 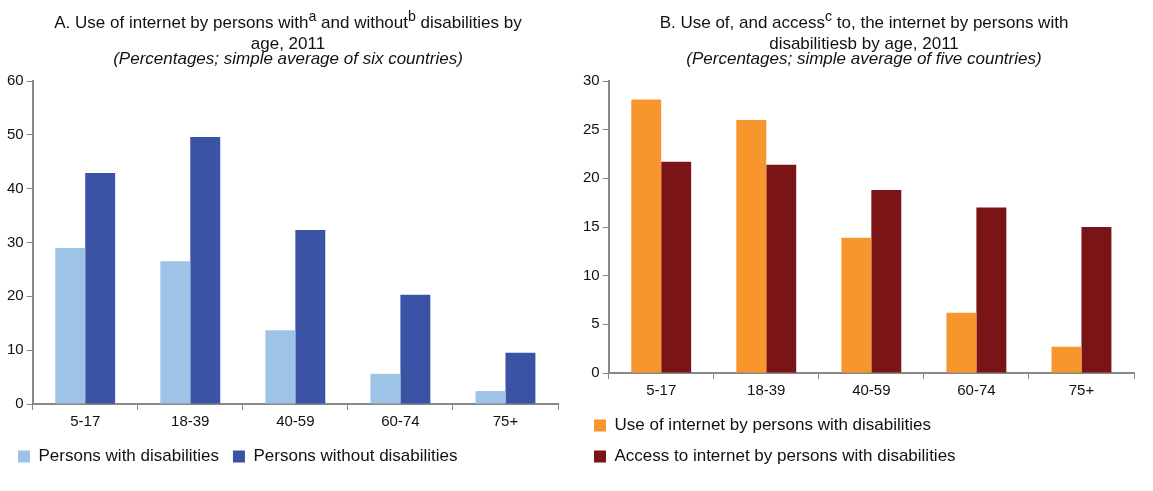 What do you see at coordinates (15, 187) in the screenshot?
I see `y-tick-label: 40` at bounding box center [15, 187].